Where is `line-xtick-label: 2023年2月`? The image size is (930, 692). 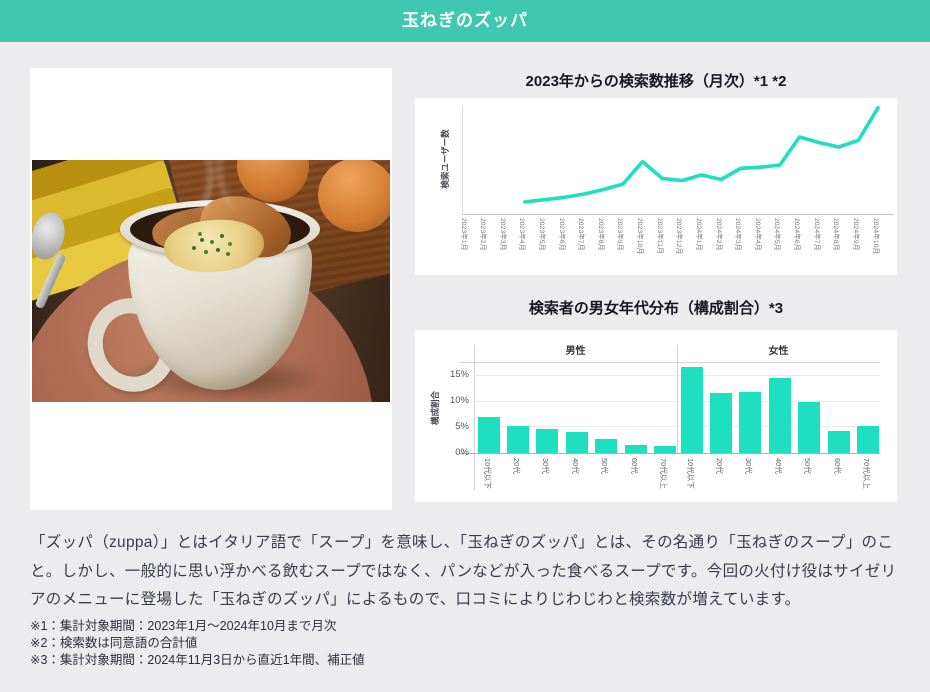 line-xtick-label: 2023年2月 is located at coordinates (483, 234).